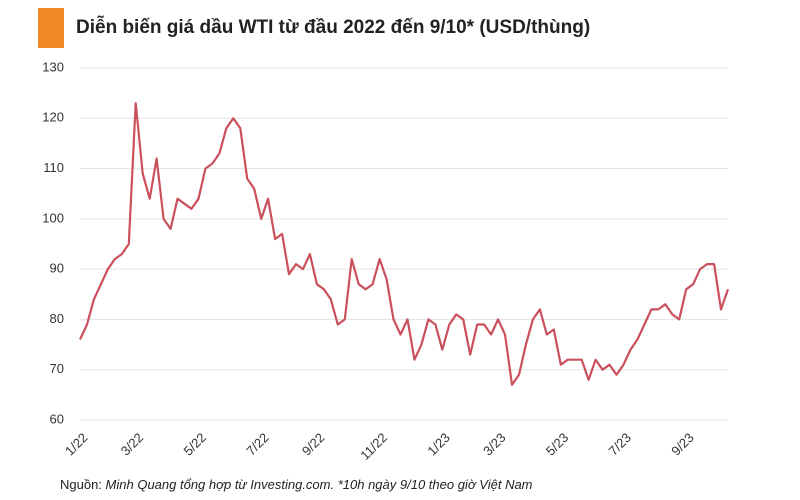  What do you see at coordinates (132, 444) in the screenshot?
I see `x-tick-label: 3/22` at bounding box center [132, 444].